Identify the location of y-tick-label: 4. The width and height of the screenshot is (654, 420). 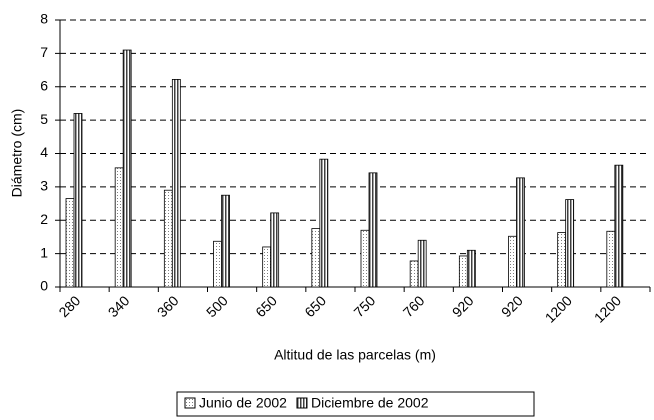
(44, 152).